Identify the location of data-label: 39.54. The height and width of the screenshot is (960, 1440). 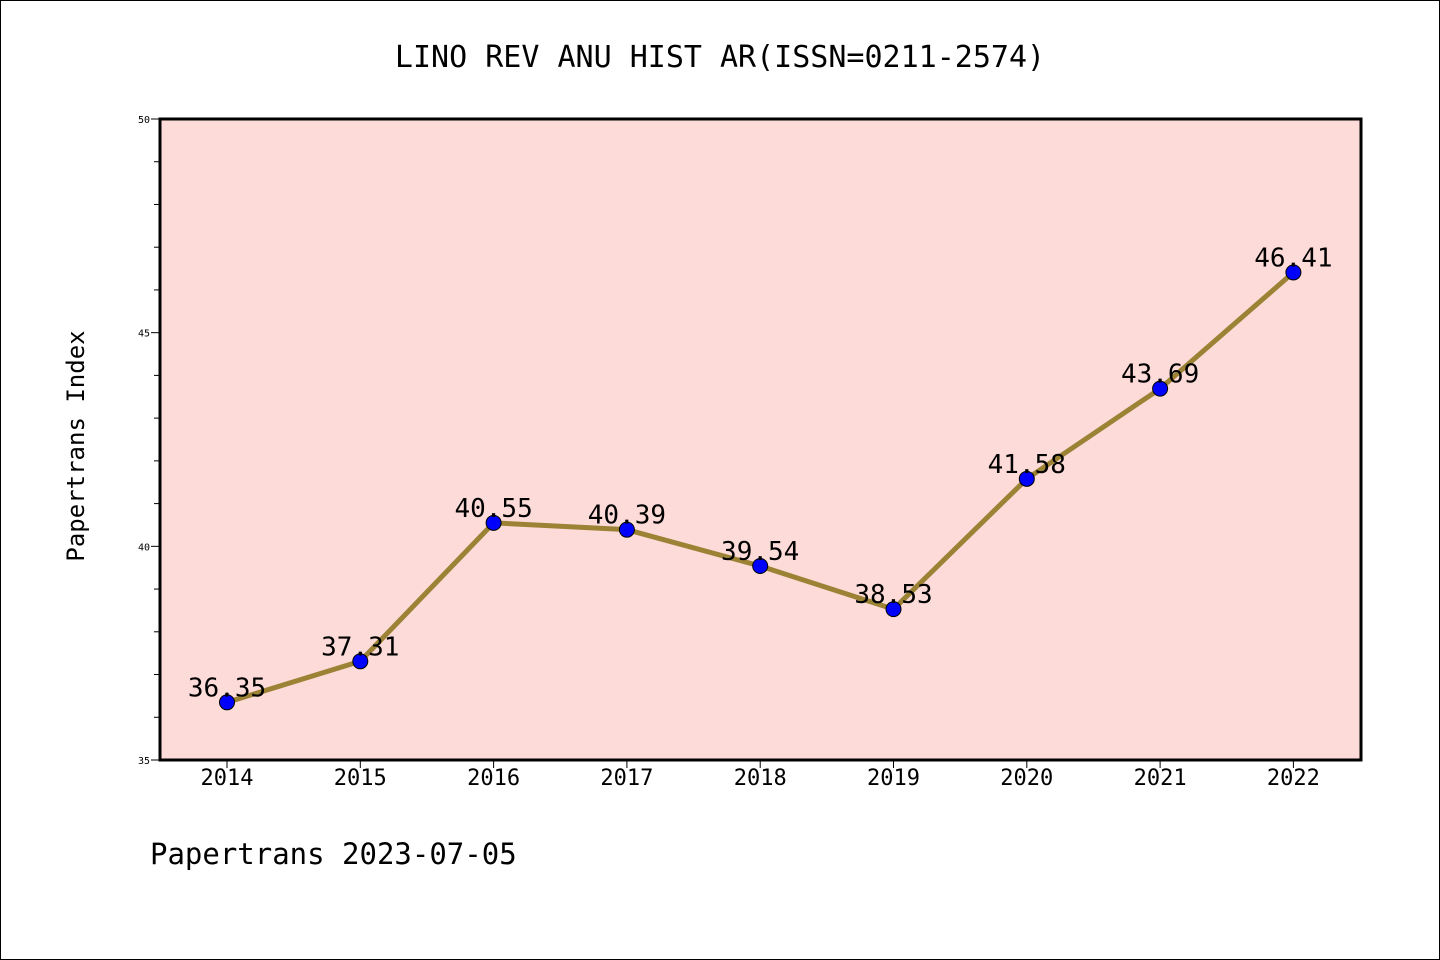
(760, 552).